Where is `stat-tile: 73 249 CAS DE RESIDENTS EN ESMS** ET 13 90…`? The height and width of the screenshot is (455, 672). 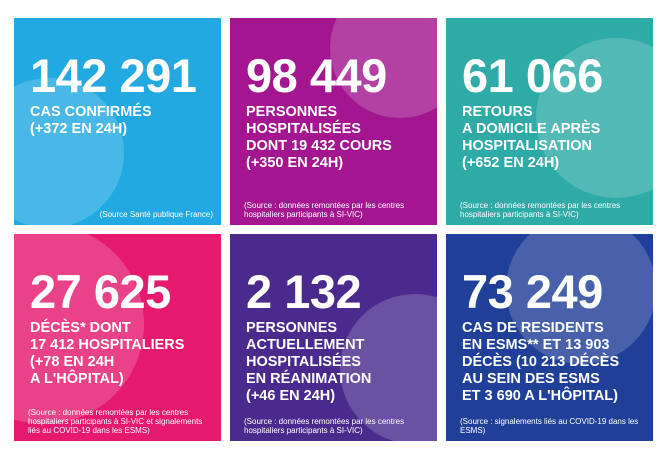 stat-tile: 73 249 CAS DE RESIDENTS EN ESMS** ET 13 90… is located at coordinates (549, 337).